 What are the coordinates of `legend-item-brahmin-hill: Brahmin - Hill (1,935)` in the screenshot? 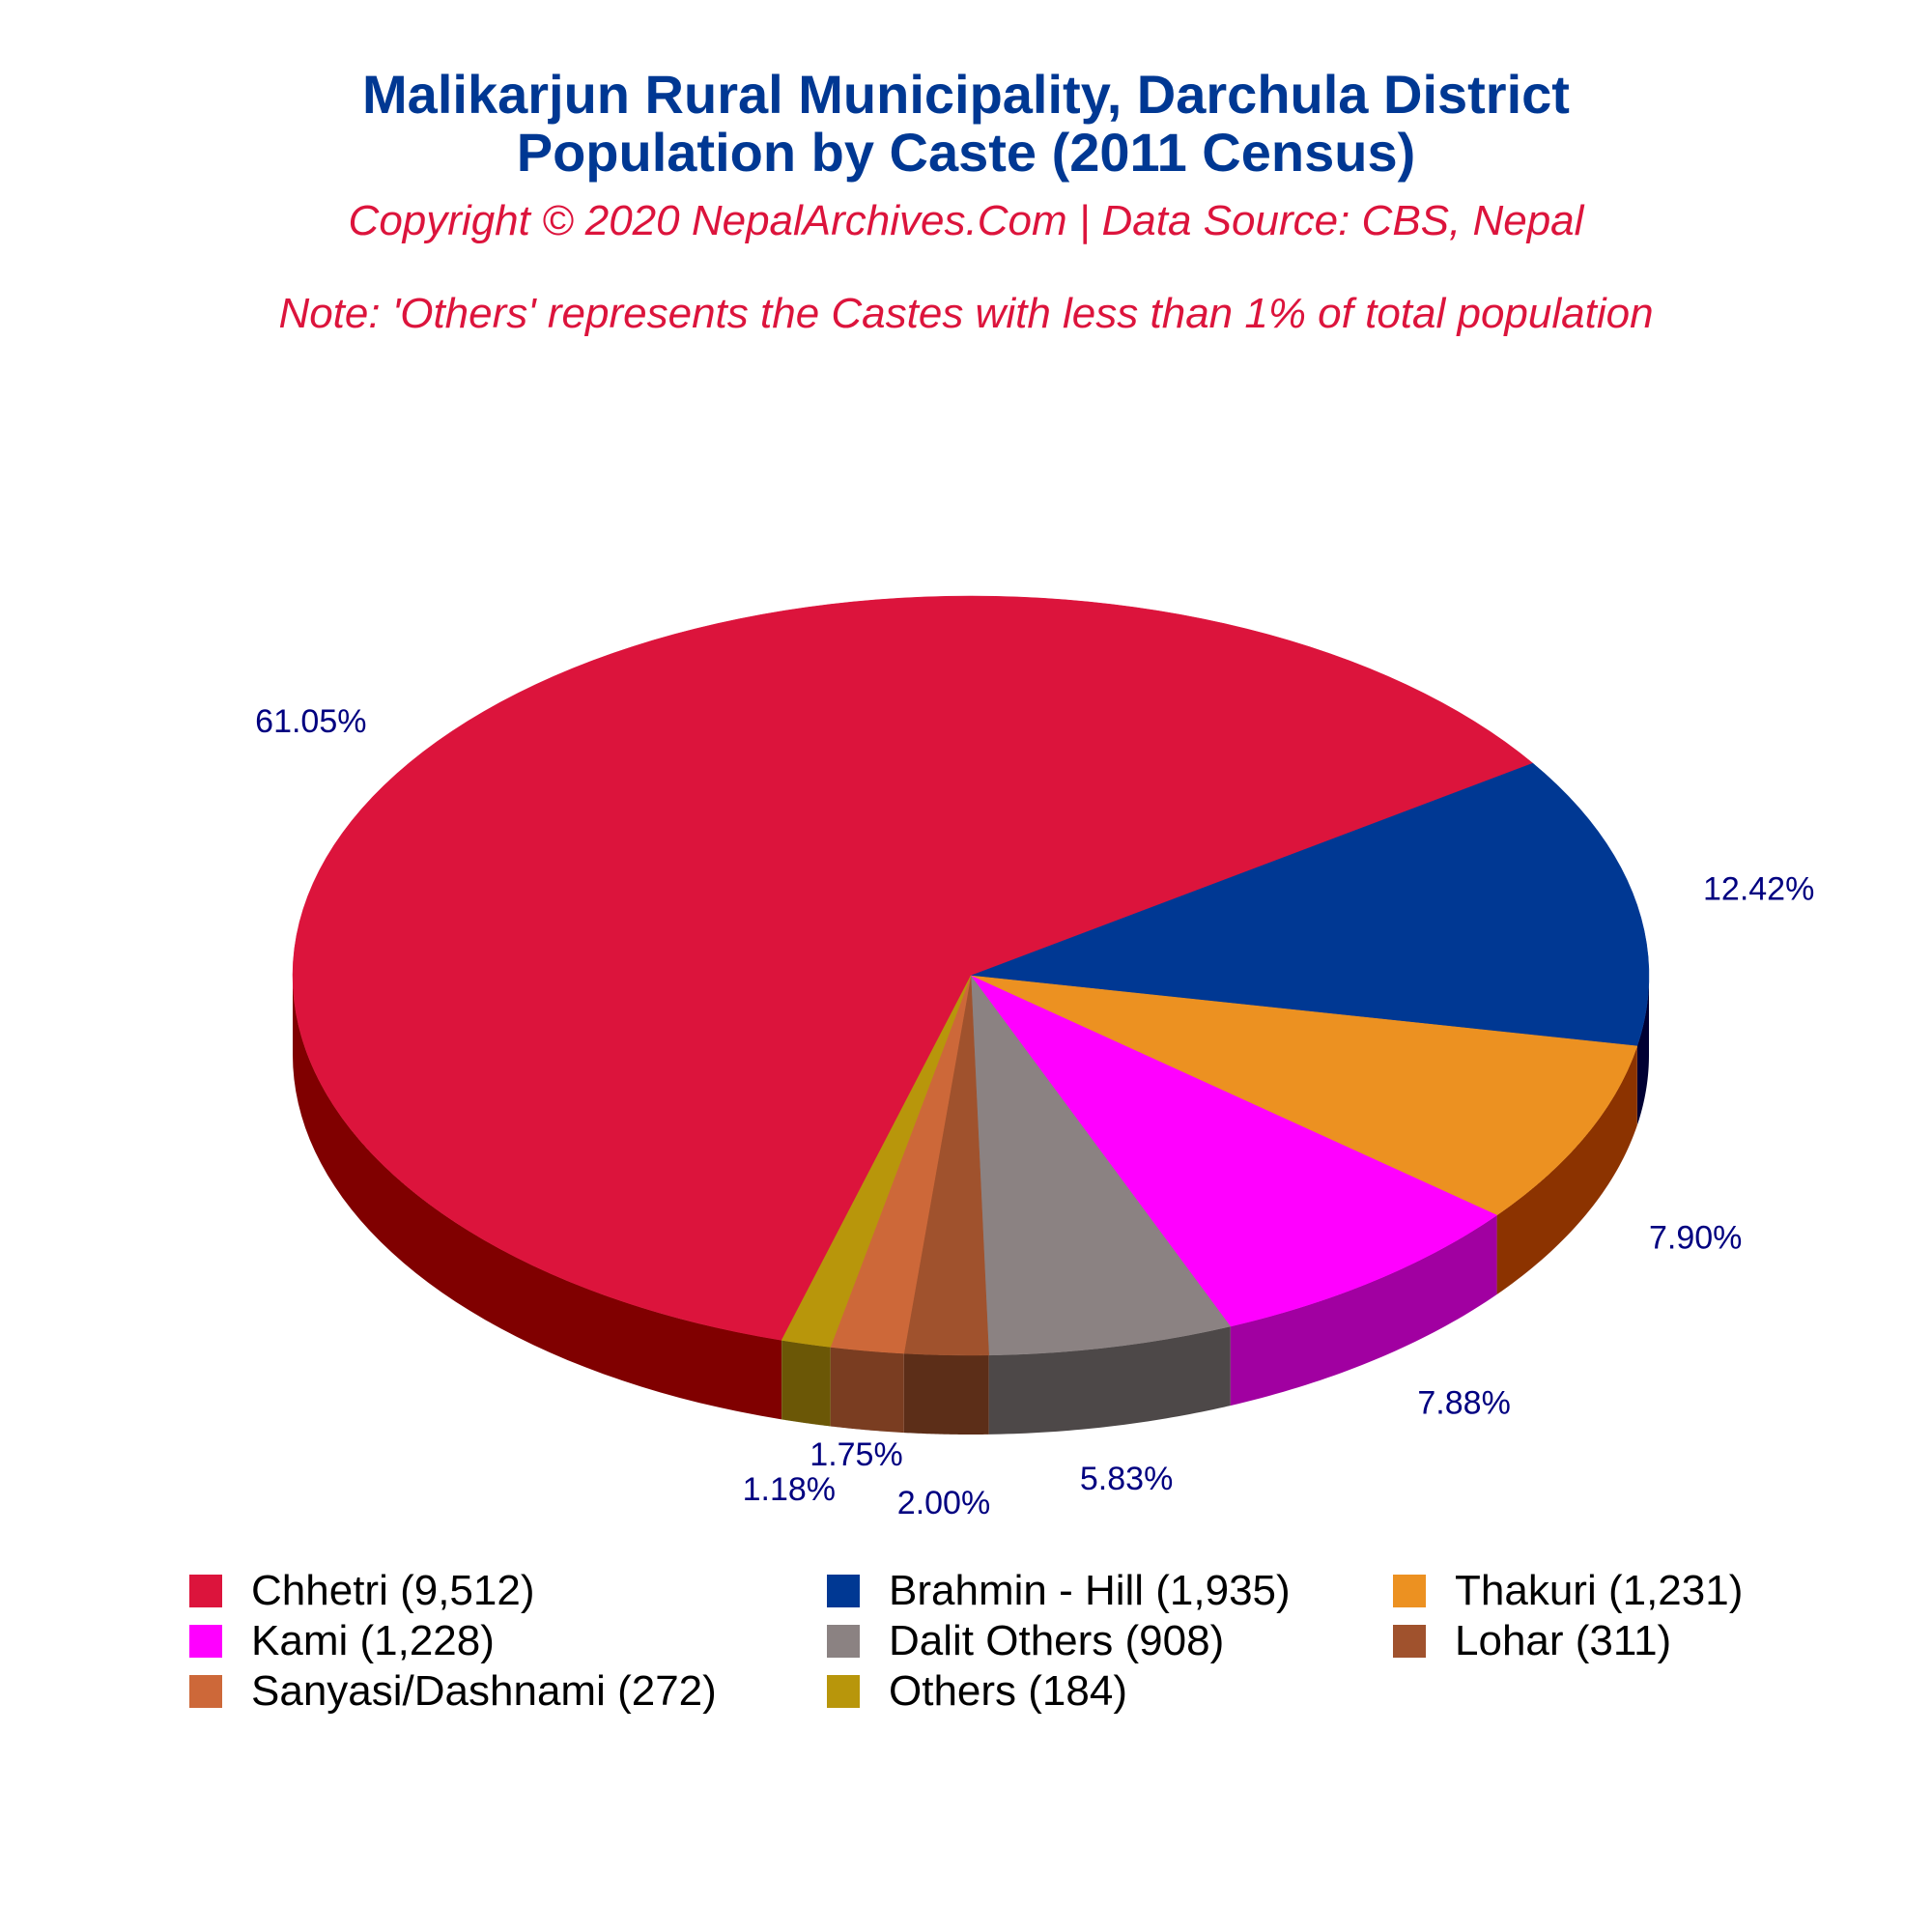 It's located at (1059, 1591).